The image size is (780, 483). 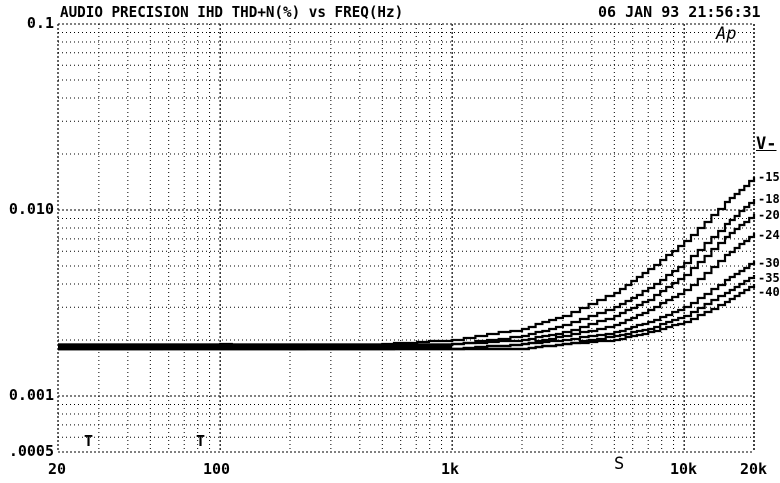 I want to click on legend-item: -30, so click(x=769, y=263).